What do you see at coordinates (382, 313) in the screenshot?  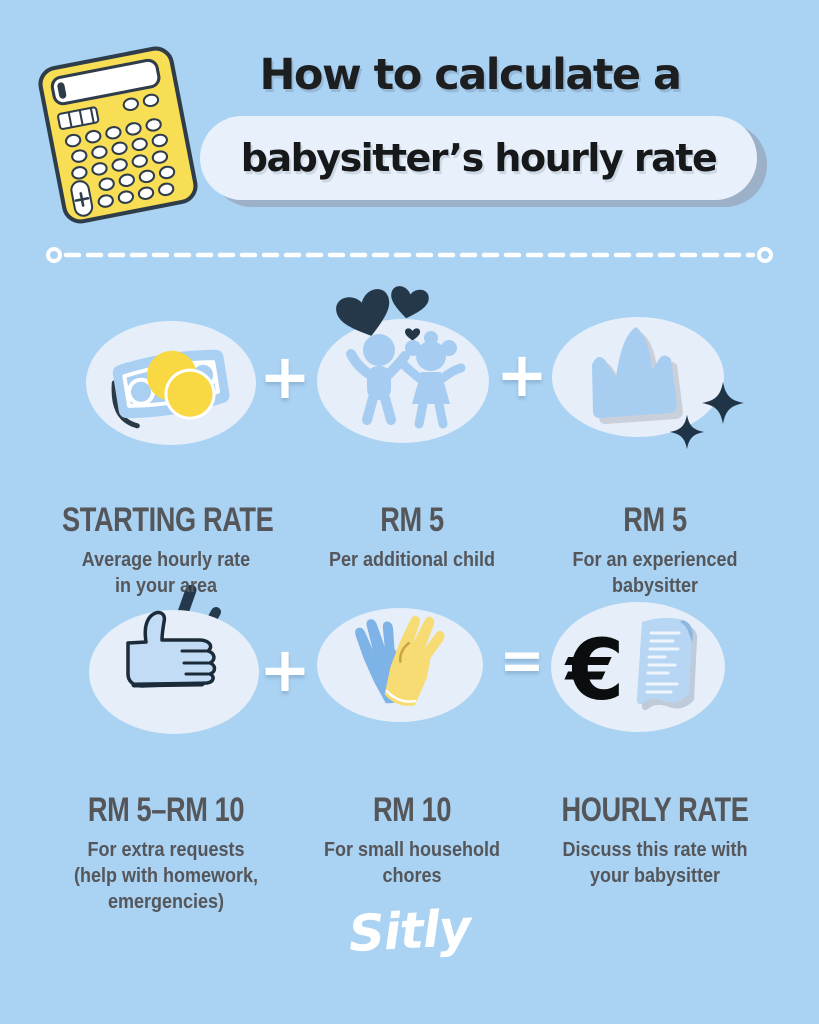 I see `hearts-icon` at bounding box center [382, 313].